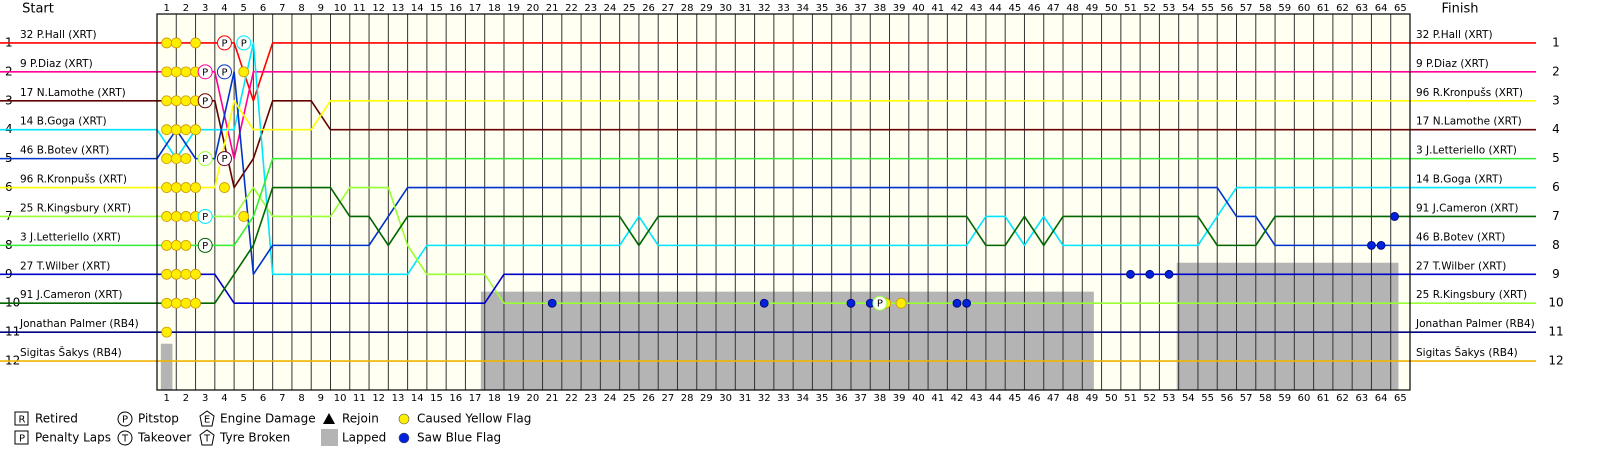 This screenshot has height=469, width=1624. Describe the element at coordinates (552, 398) in the screenshot. I see `lap-label-bottom: 21` at that location.